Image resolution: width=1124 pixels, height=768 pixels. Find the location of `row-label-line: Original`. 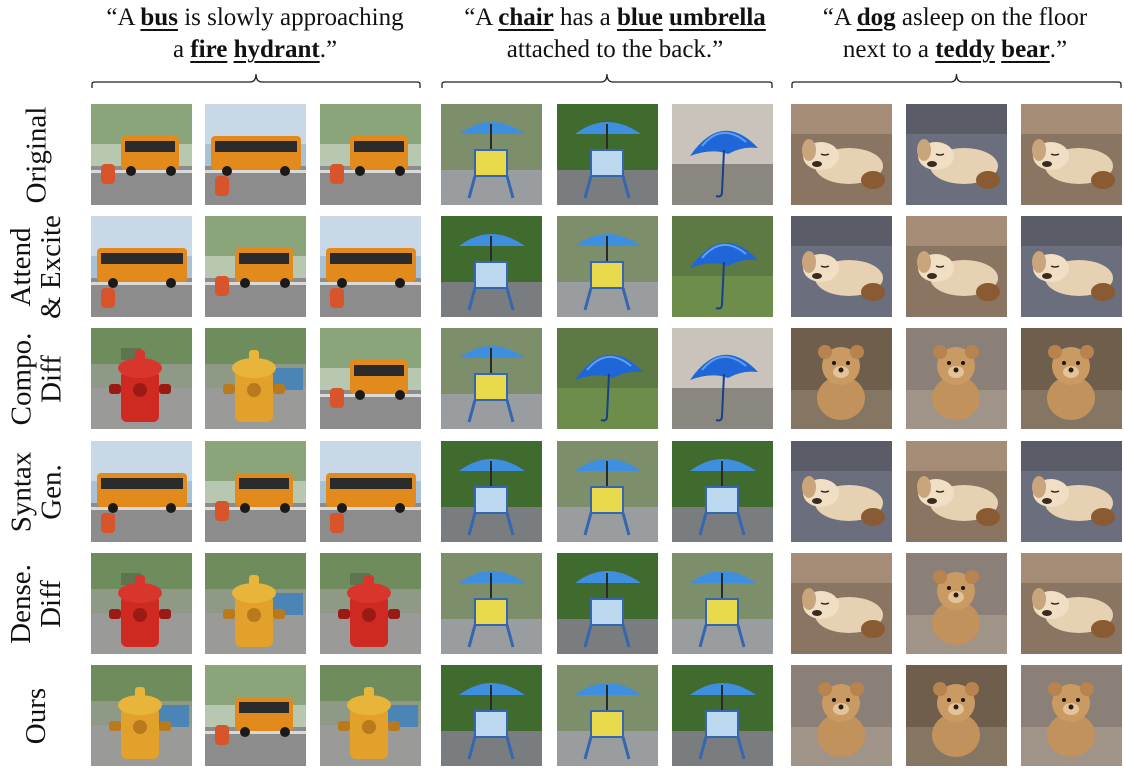

row-label-line: Original is located at coordinates (36, 154).